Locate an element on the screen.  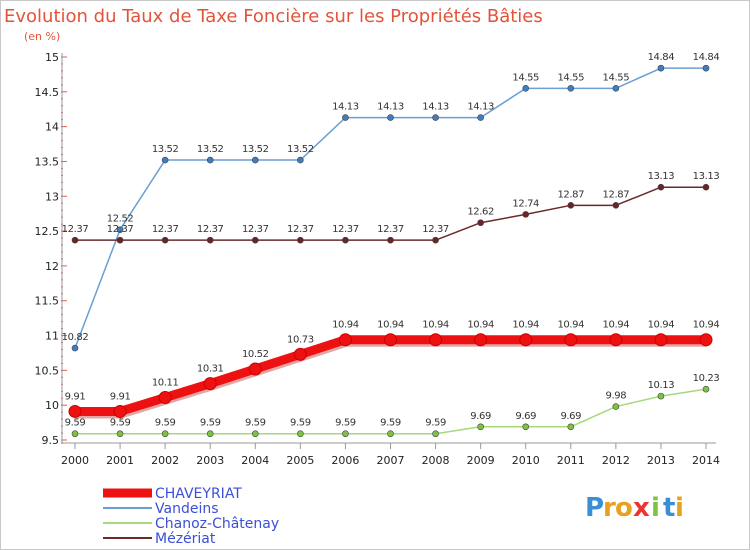
x-tick-label: 2013 is located at coordinates (661, 460).